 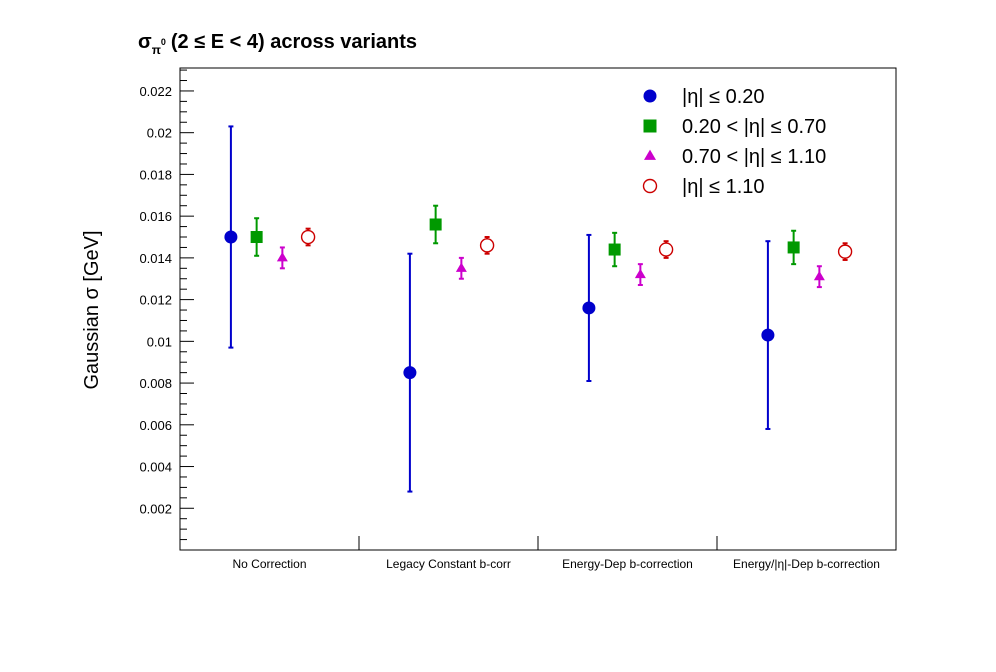 I want to click on x-category-label: Energy-Dep b-correction, so click(x=627, y=564).